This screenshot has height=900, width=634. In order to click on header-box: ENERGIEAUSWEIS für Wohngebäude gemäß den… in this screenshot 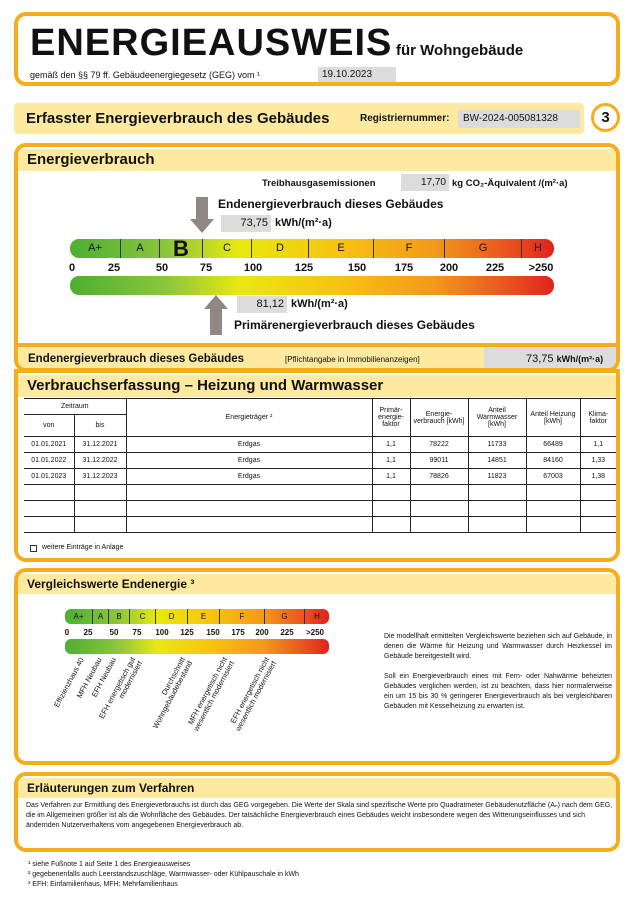, I will do `click(317, 49)`.